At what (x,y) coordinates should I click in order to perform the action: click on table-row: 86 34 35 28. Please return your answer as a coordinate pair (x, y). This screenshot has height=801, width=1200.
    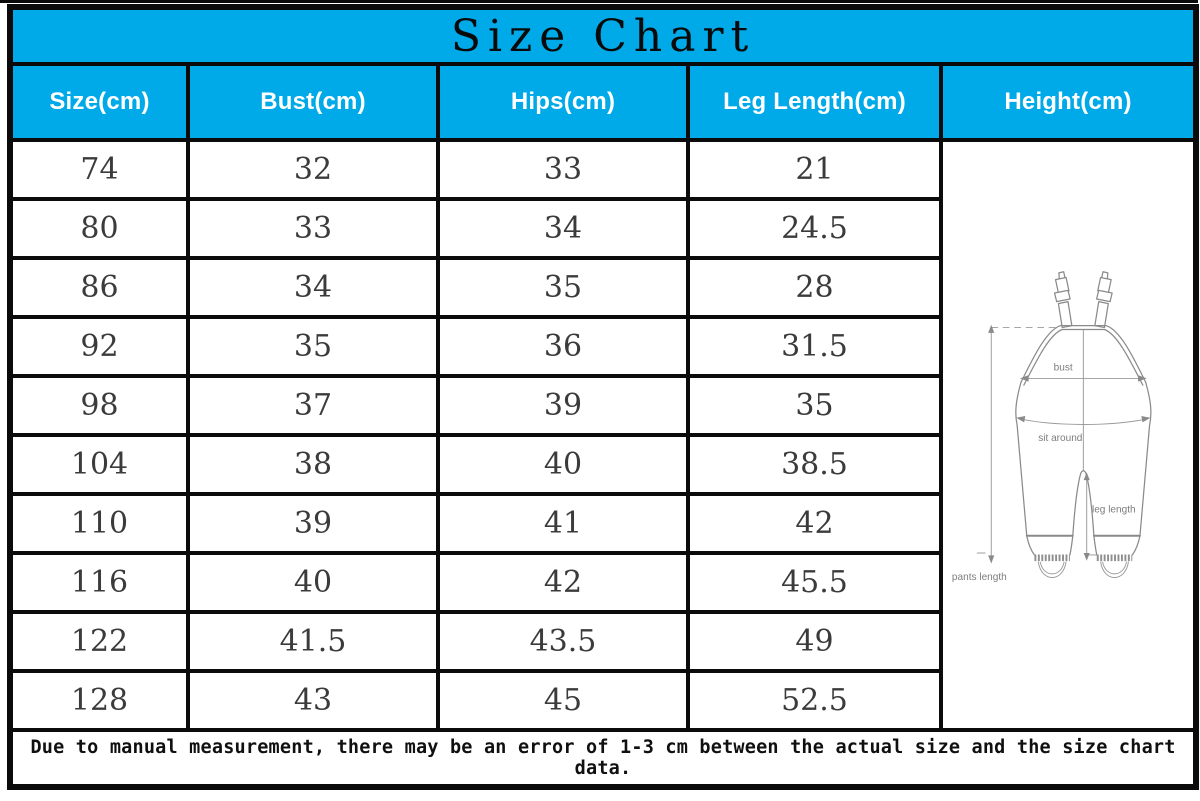
    Looking at the image, I should click on (602, 287).